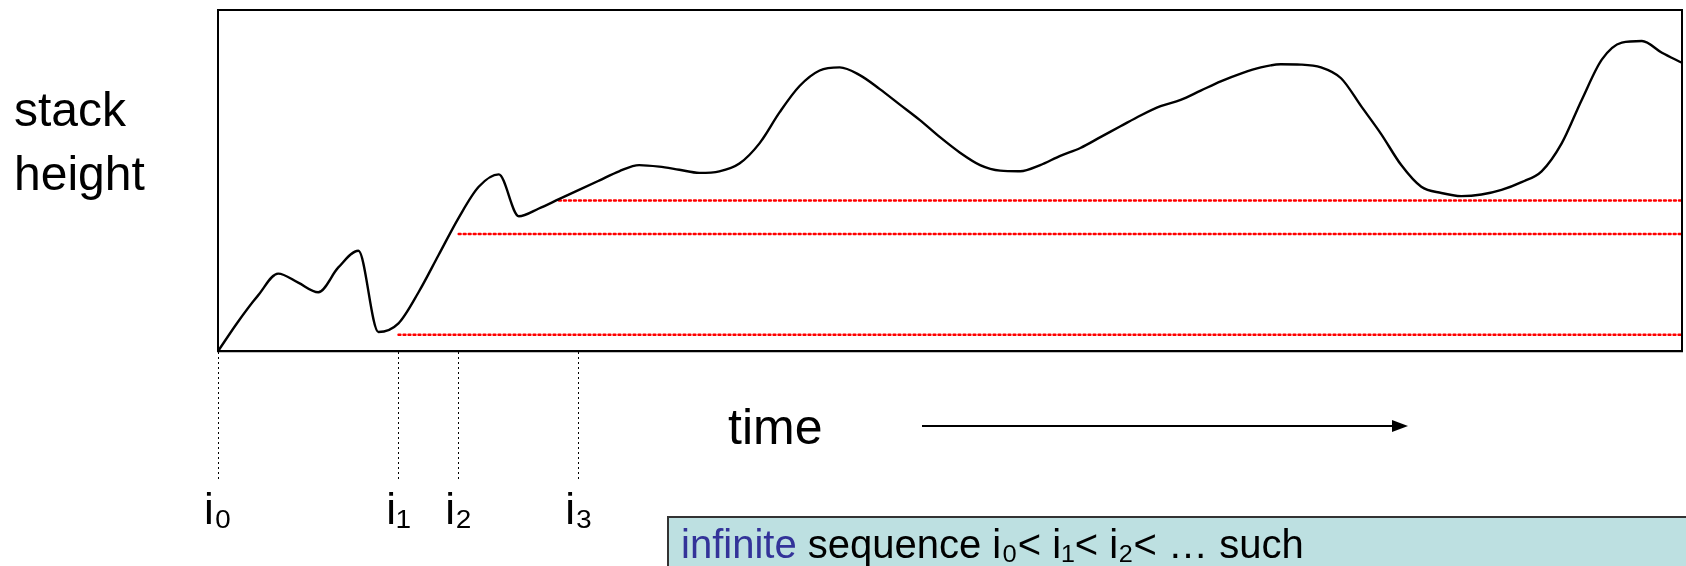 Image resolution: width=1686 pixels, height=566 pixels. I want to click on text: infinite sequence i₀< i₁< i₂< … such, so click(1176, 541).